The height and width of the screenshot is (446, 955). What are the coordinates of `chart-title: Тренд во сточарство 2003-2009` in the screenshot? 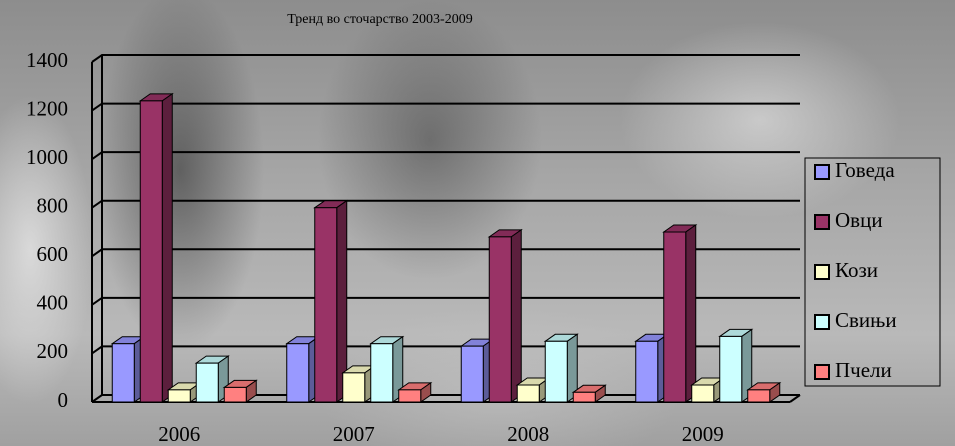 It's located at (379, 19).